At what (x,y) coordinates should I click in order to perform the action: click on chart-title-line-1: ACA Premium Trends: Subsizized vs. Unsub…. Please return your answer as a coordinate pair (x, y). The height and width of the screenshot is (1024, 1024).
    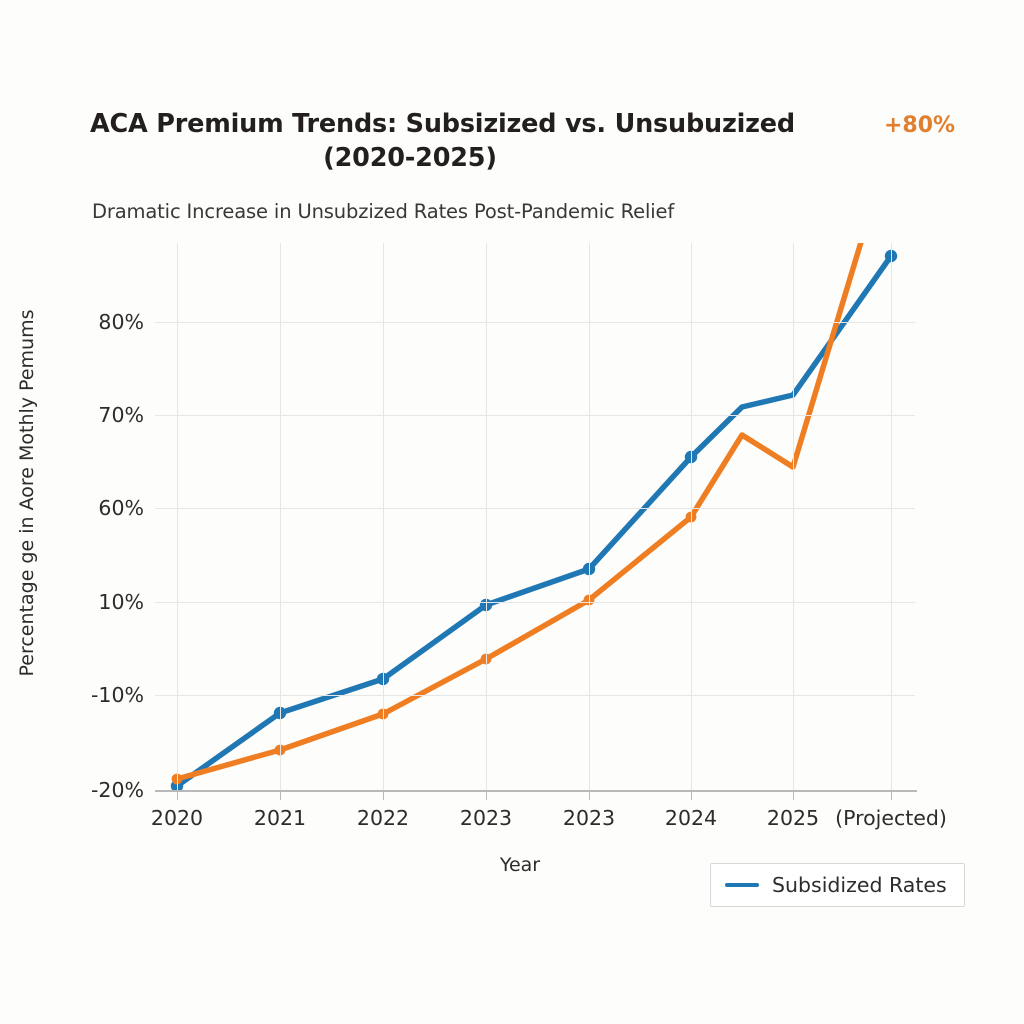
    Looking at the image, I should click on (442, 124).